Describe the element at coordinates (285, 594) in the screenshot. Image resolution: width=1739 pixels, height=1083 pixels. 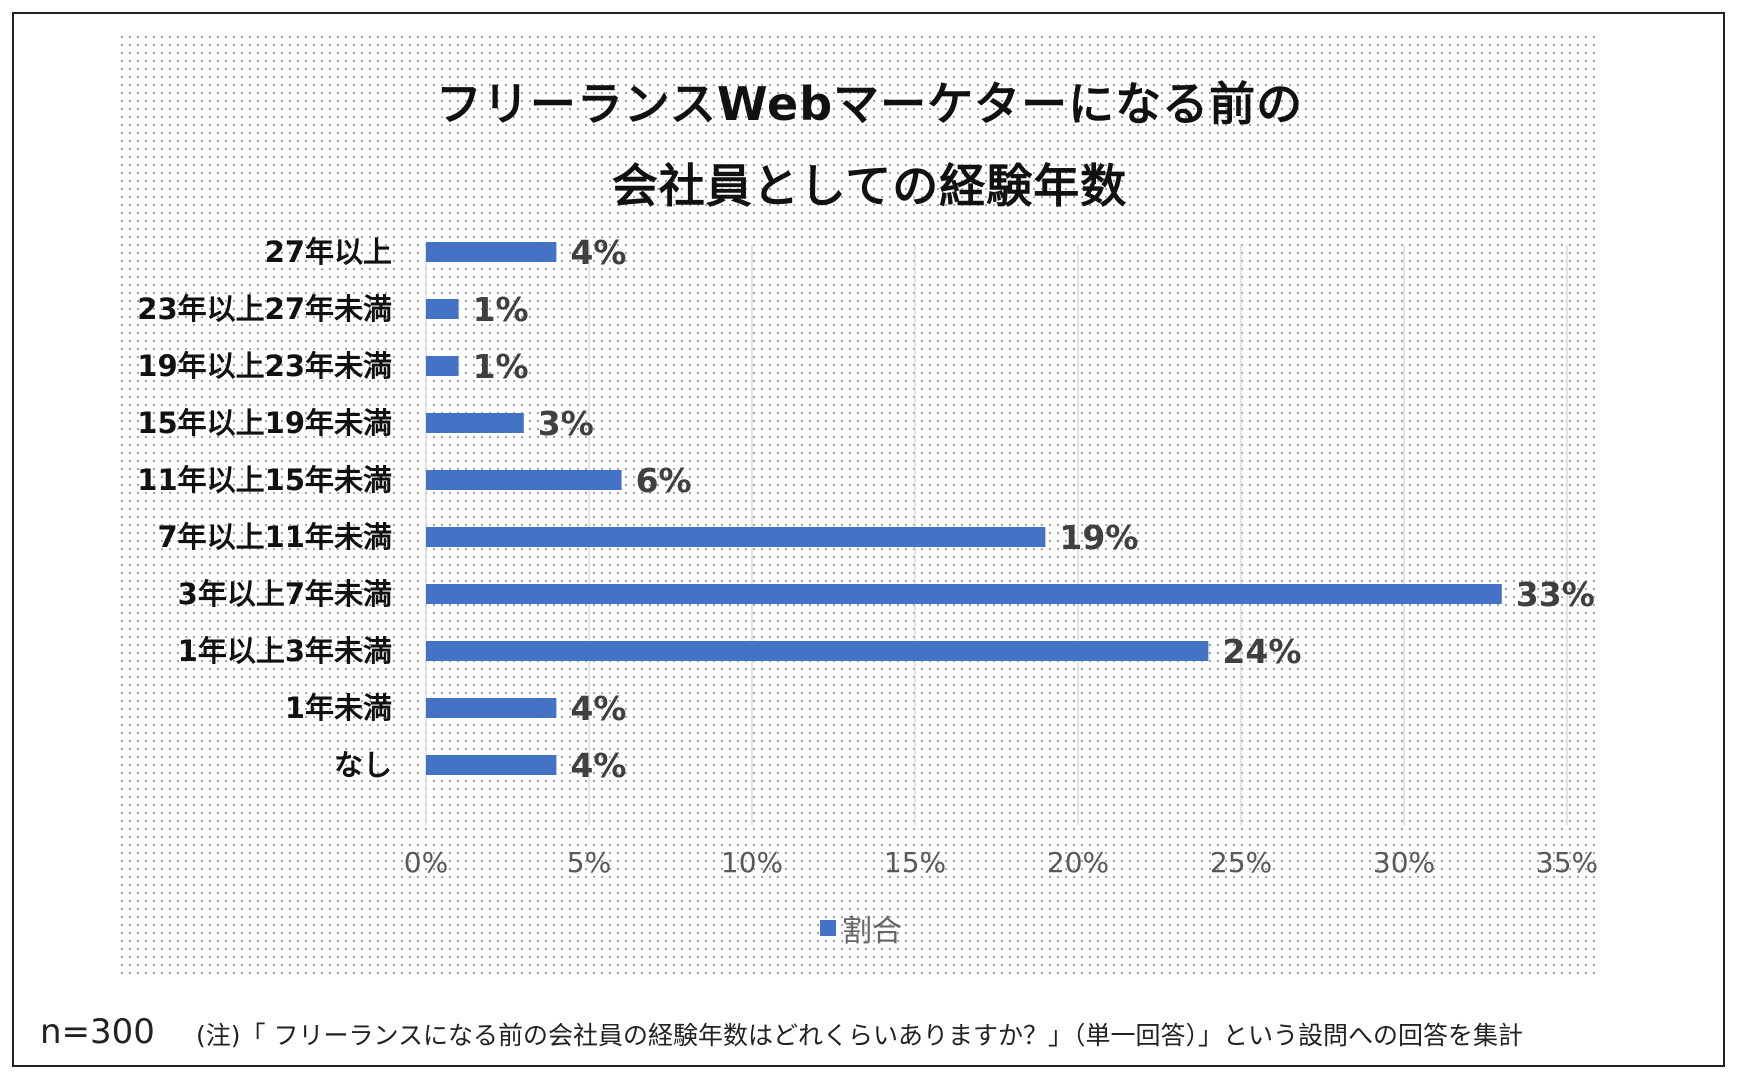
I see `category-label: 3年以上7年未満` at that location.